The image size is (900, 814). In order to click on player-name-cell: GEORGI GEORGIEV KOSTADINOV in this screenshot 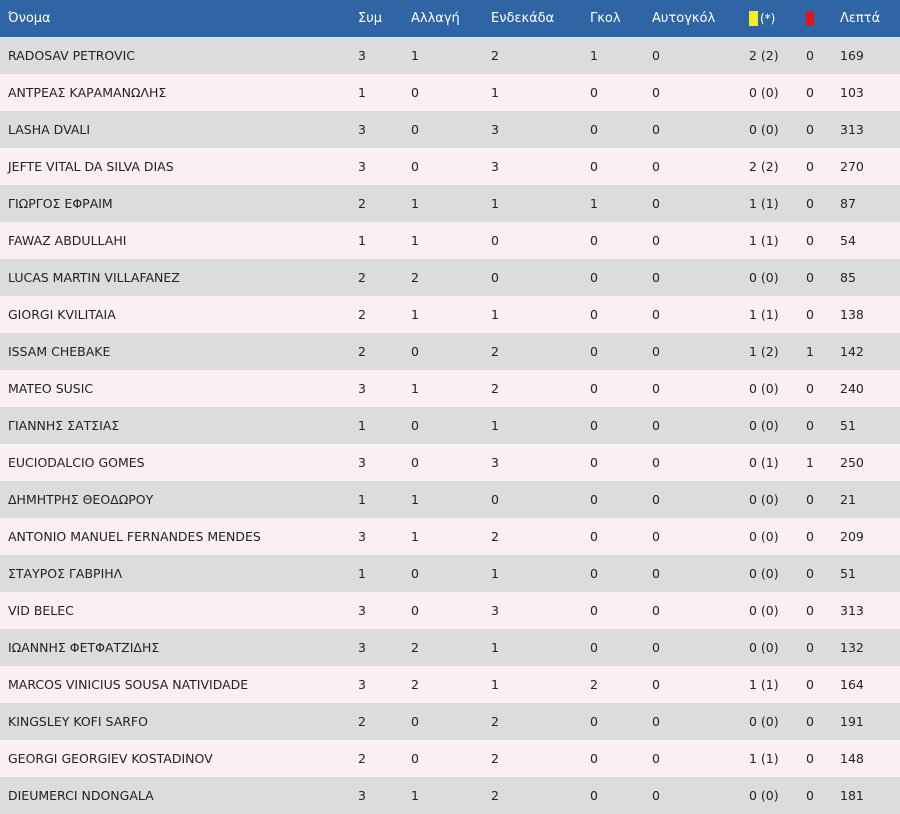, I will do `click(110, 758)`.